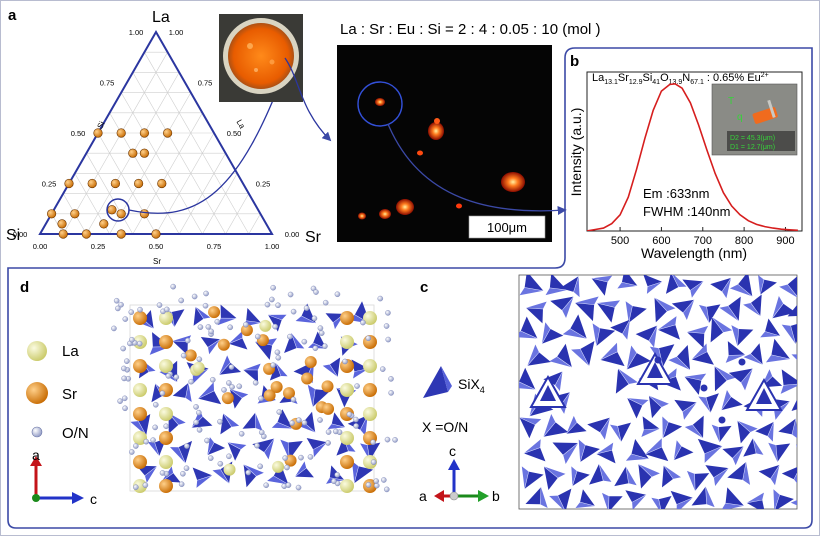  Describe the element at coordinates (576, 152) in the screenshot. I see `spectrum-y-label: Intensity (a.u.)` at that location.